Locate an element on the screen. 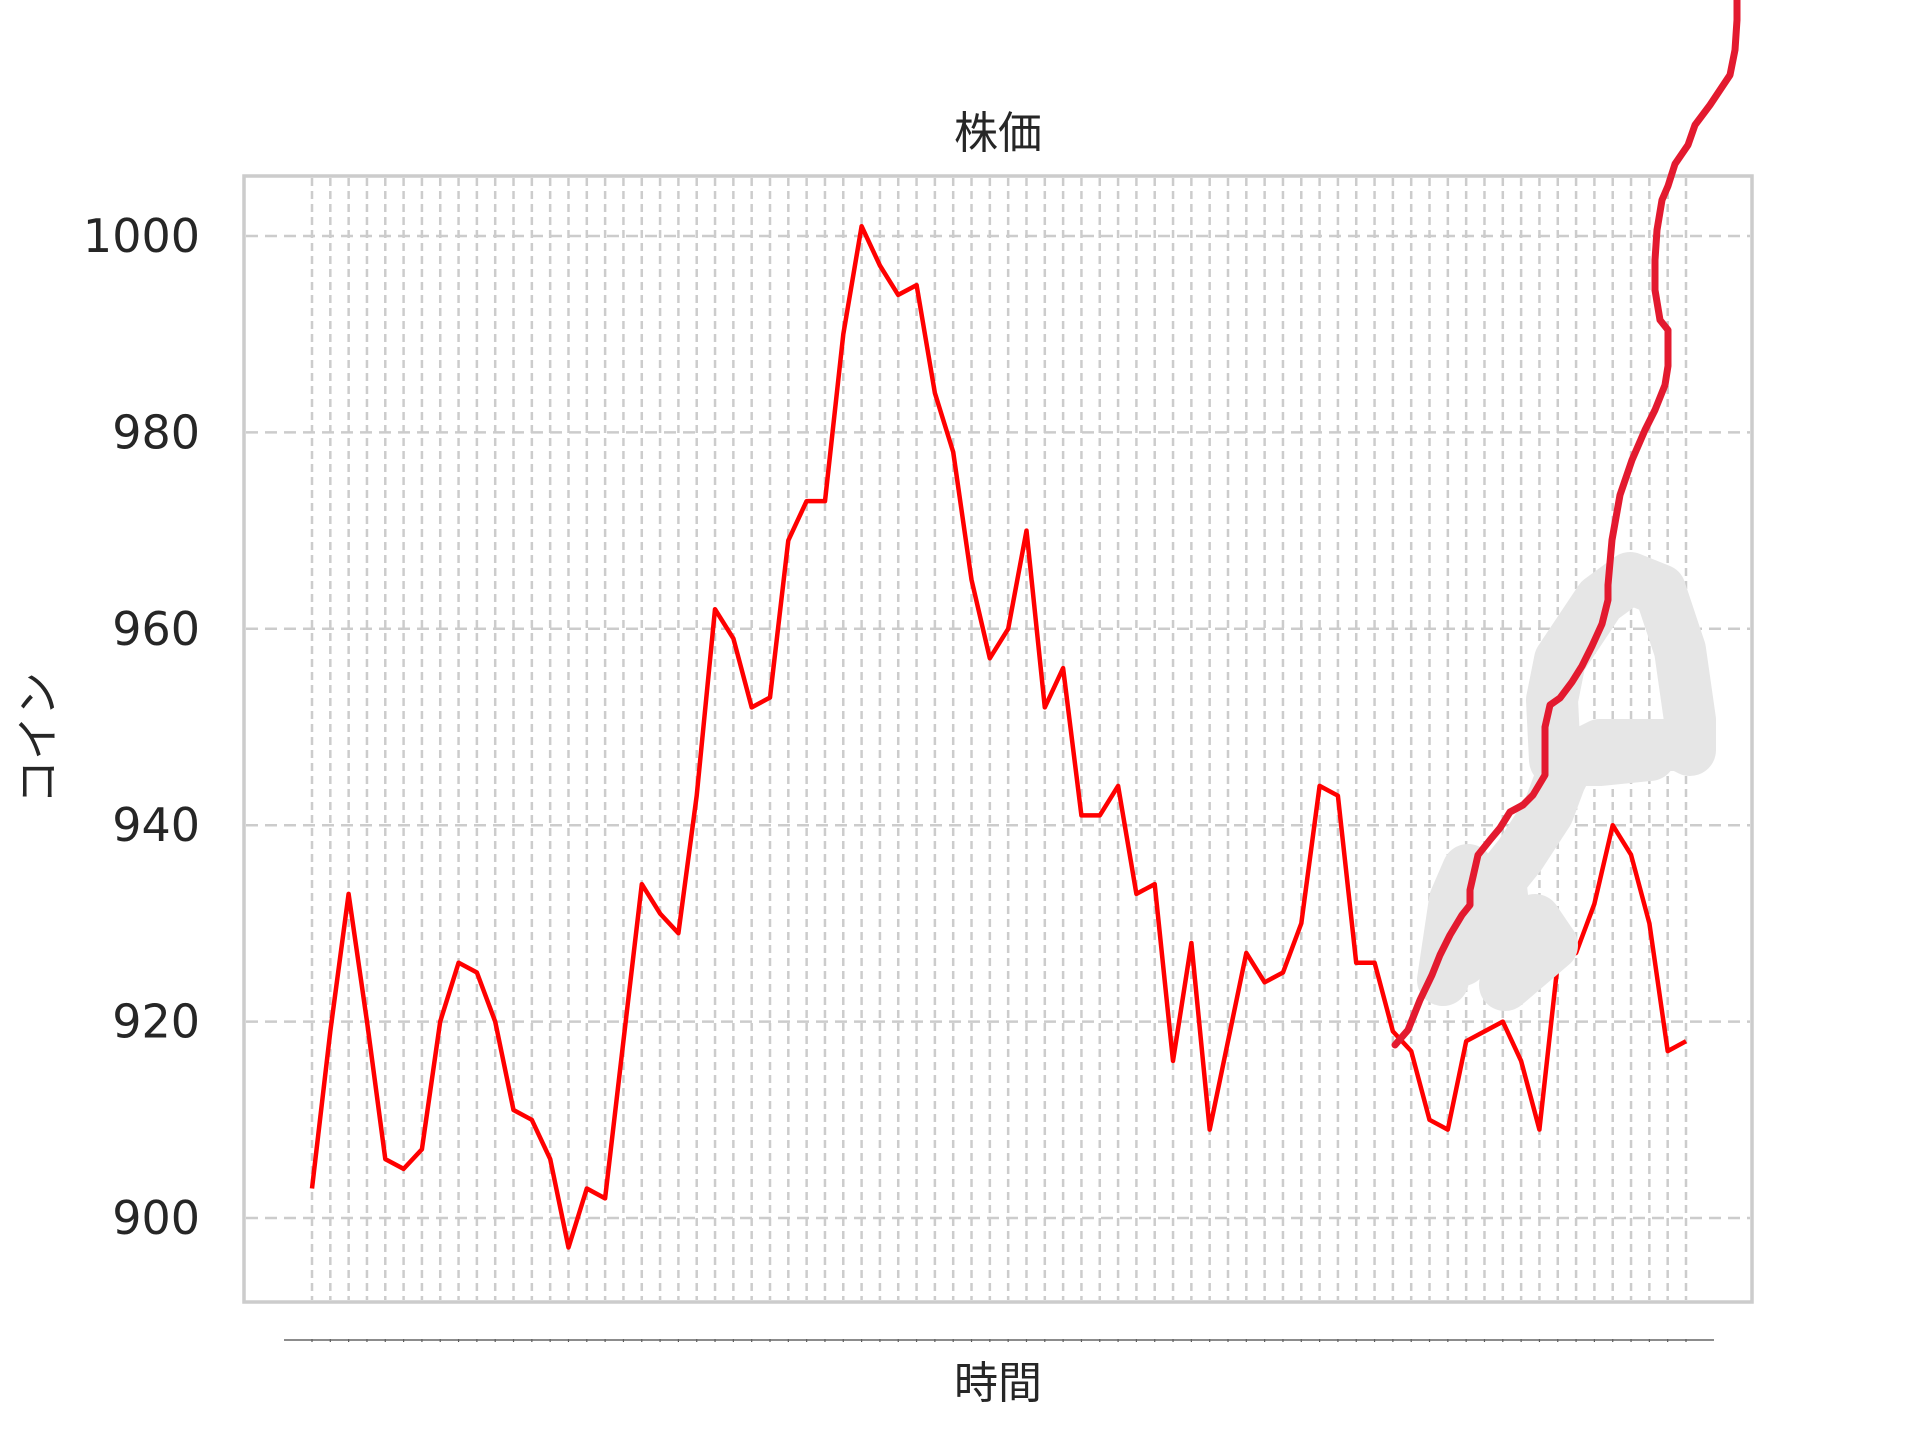  y-tick-label: 980 is located at coordinates (156, 432).